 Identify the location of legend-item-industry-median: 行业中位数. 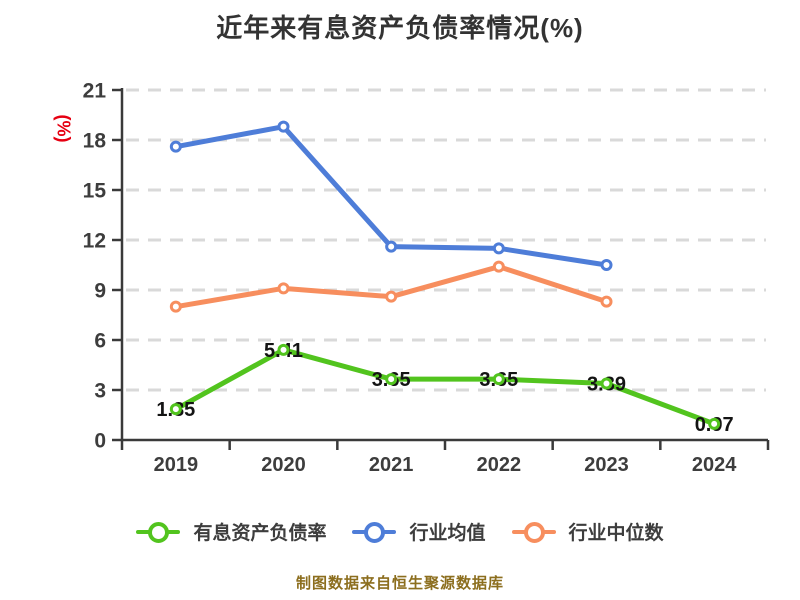
(587, 531).